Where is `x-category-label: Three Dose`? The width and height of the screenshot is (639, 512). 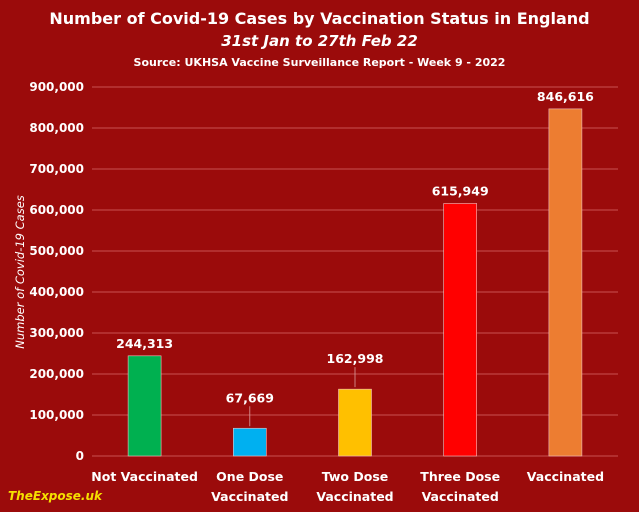
x-category-label: Three Dose is located at coordinates (460, 476).